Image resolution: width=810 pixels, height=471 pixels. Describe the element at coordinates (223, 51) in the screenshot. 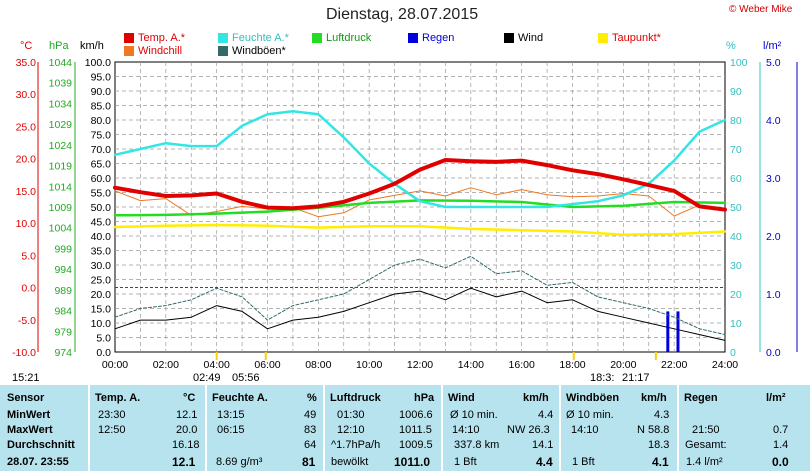

I see `legend-swatch-gusts` at that location.